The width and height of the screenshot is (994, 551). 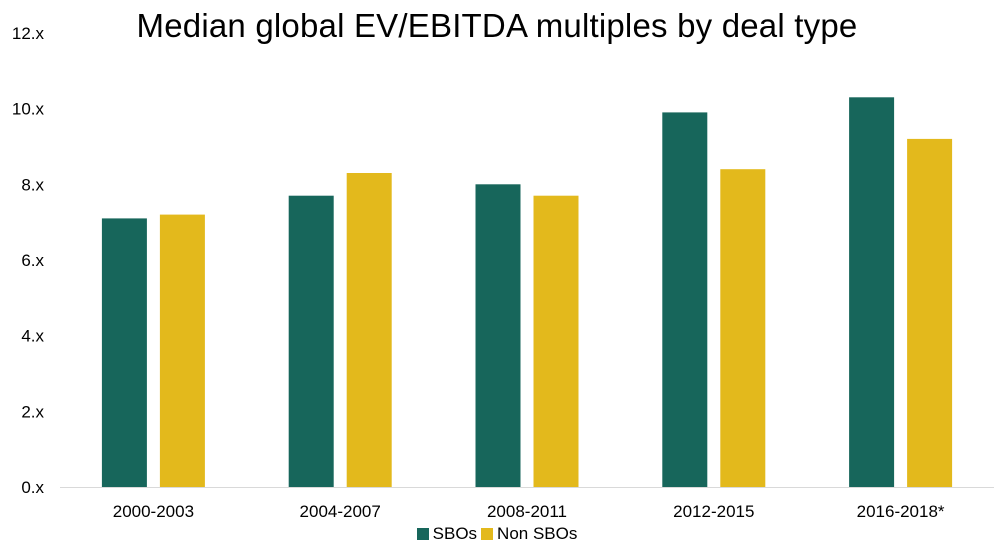 What do you see at coordinates (311, 341) in the screenshot?
I see `bar-sbos-2004-2007` at bounding box center [311, 341].